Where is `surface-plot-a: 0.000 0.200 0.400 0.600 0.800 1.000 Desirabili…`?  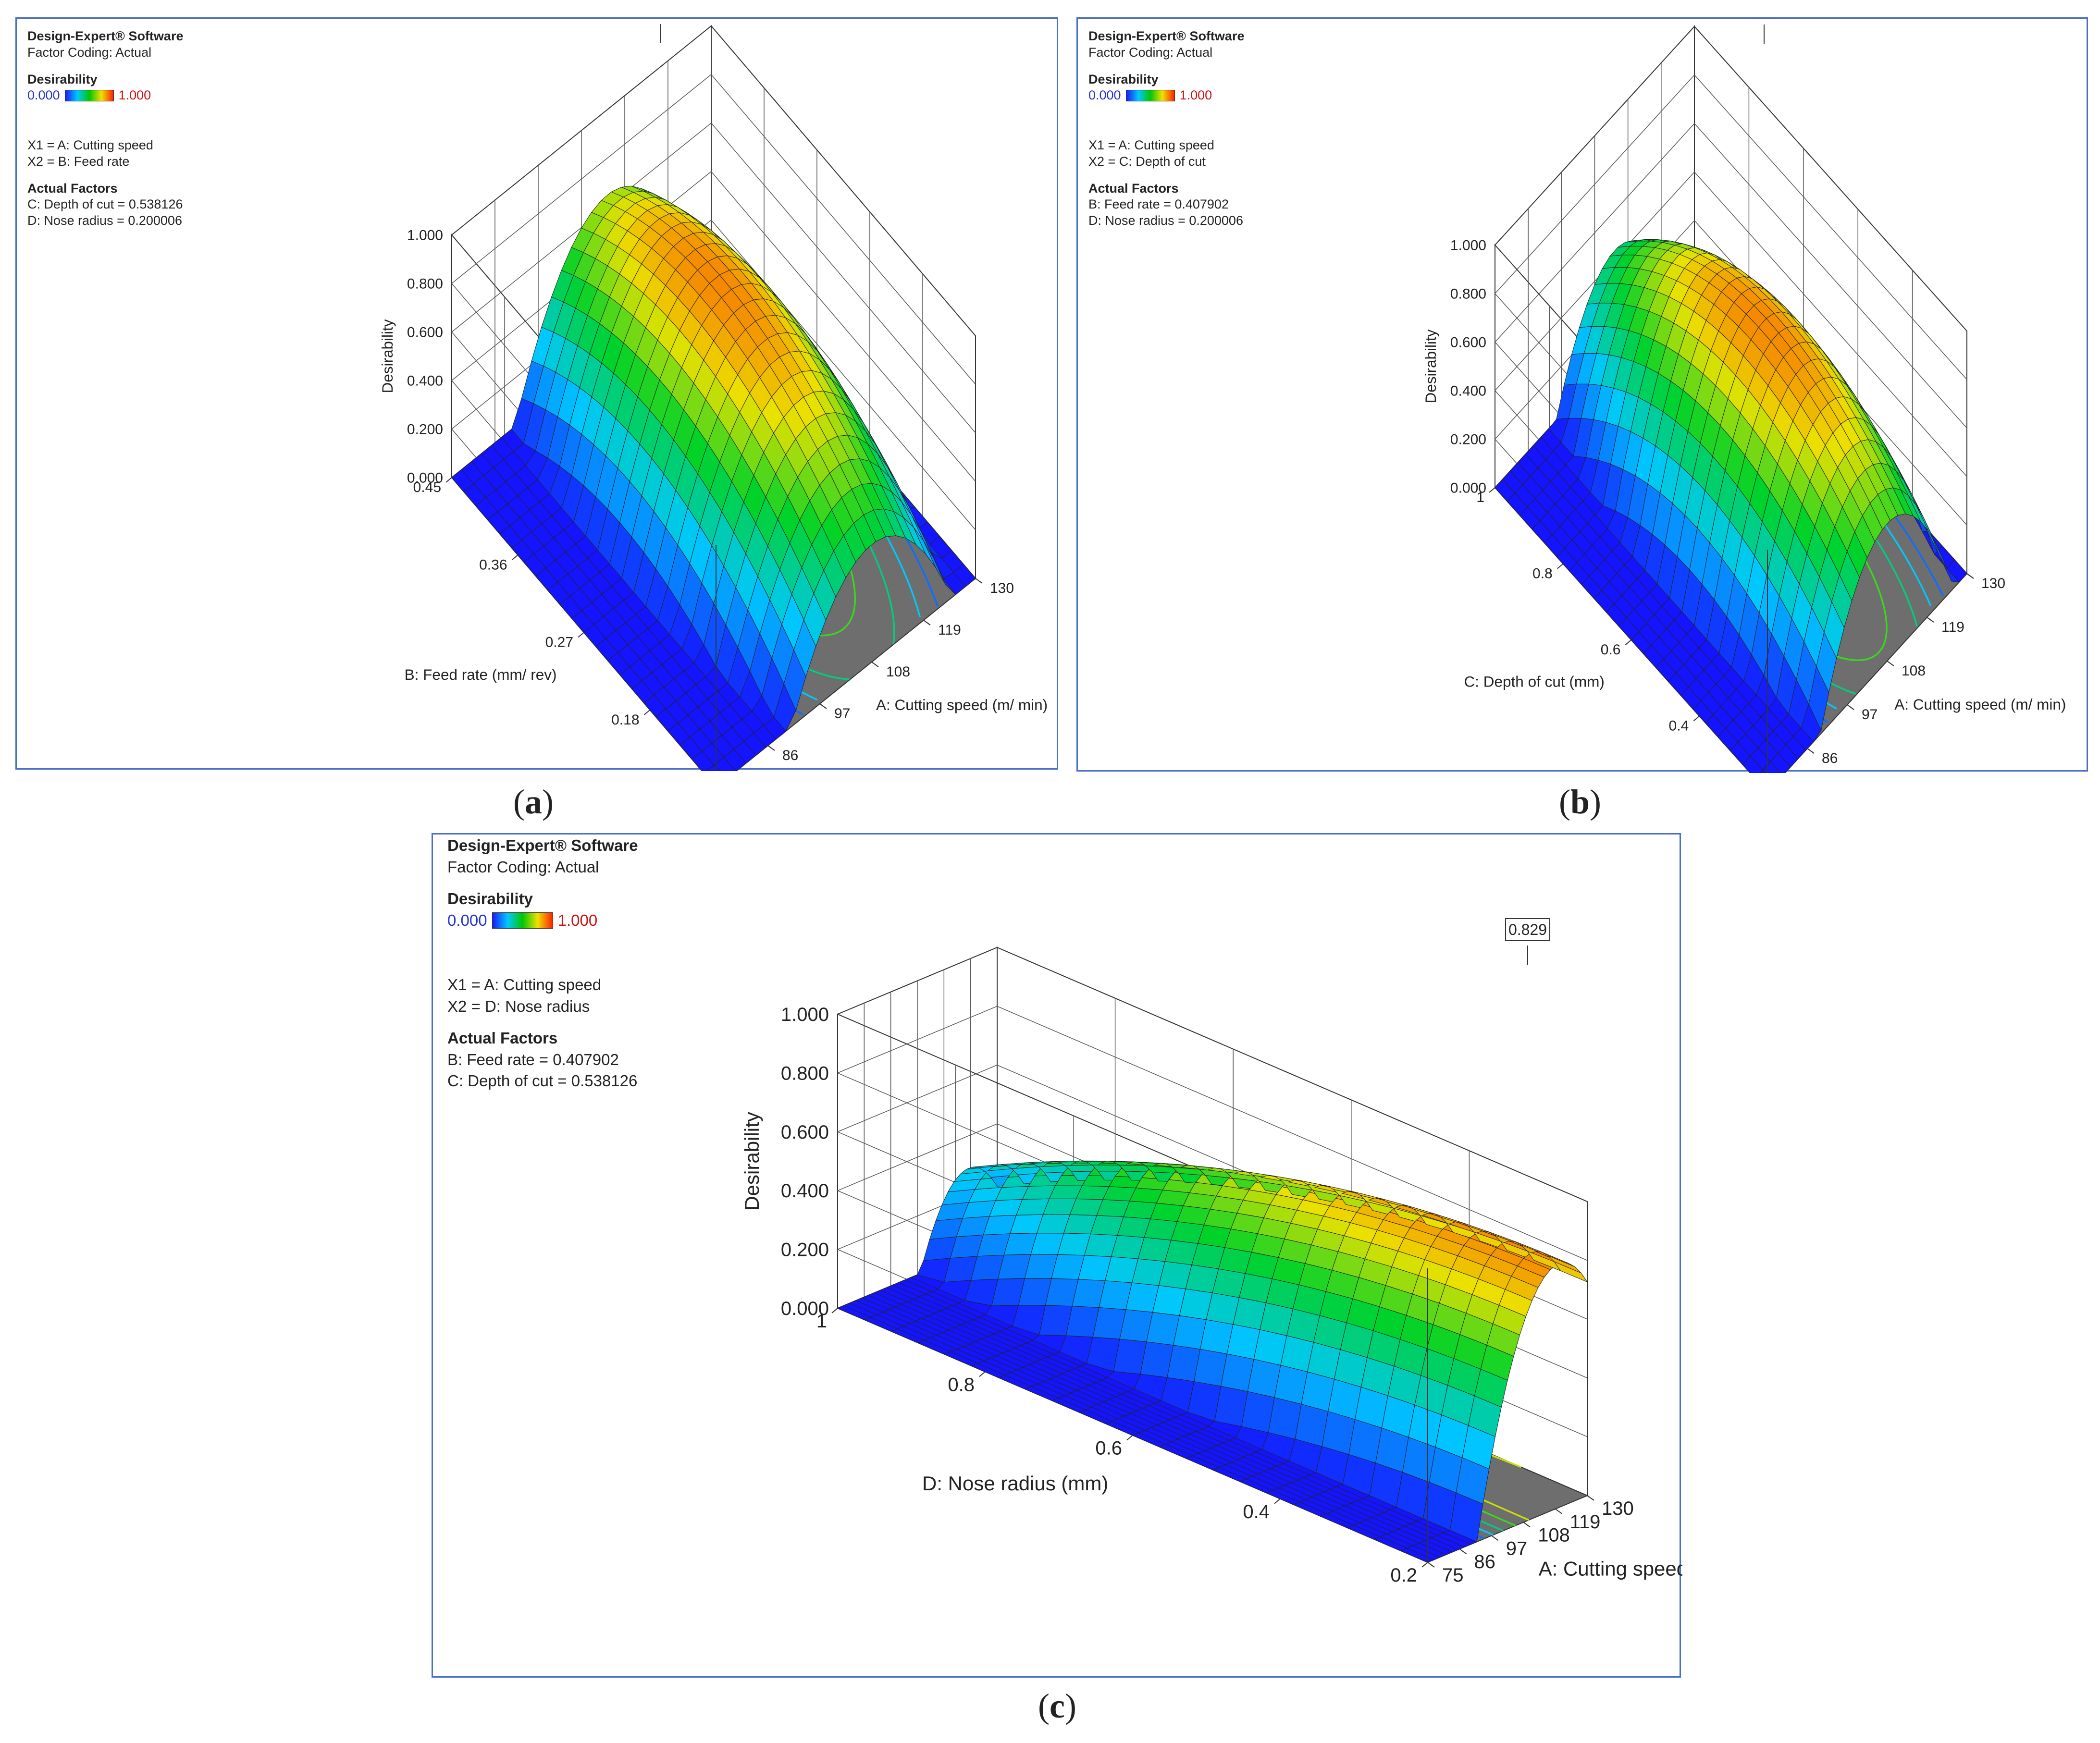
surface-plot-a: 0.000 0.200 0.400 0.600 0.800 1.000 Desirabili… is located at coordinates (713, 397).